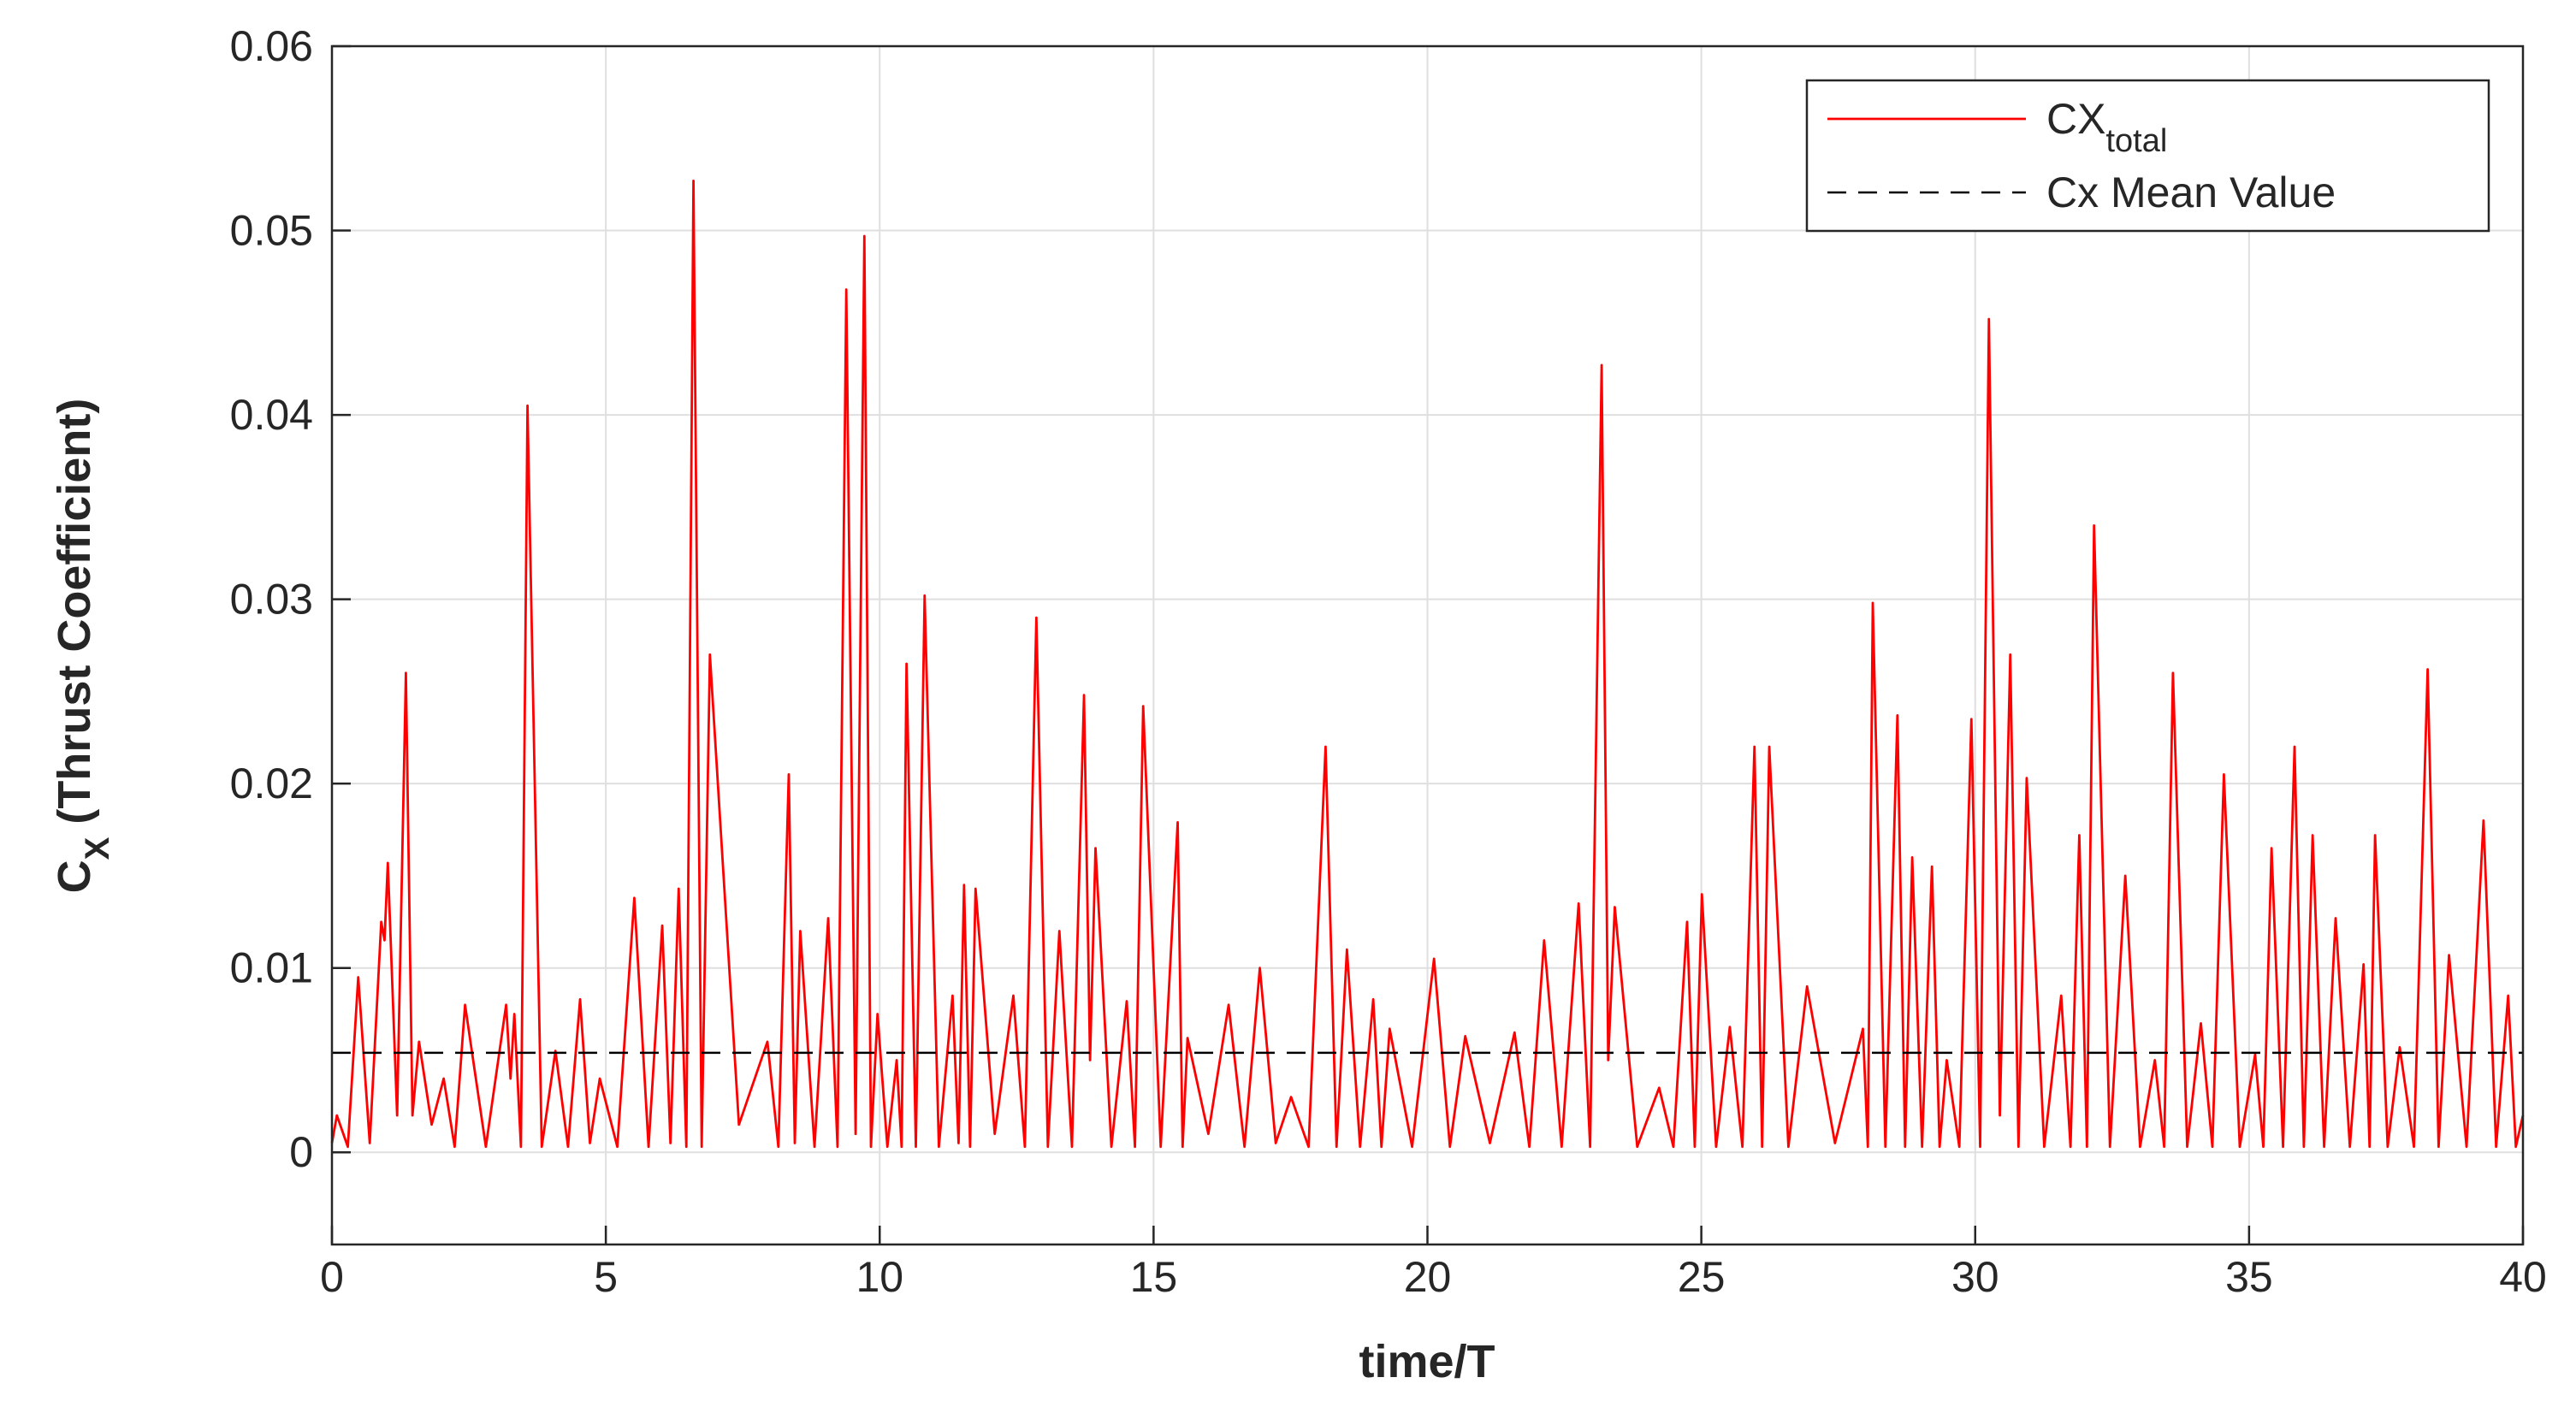 This screenshot has width=2576, height=1407. I want to click on x-tick-label: 30, so click(1975, 1277).